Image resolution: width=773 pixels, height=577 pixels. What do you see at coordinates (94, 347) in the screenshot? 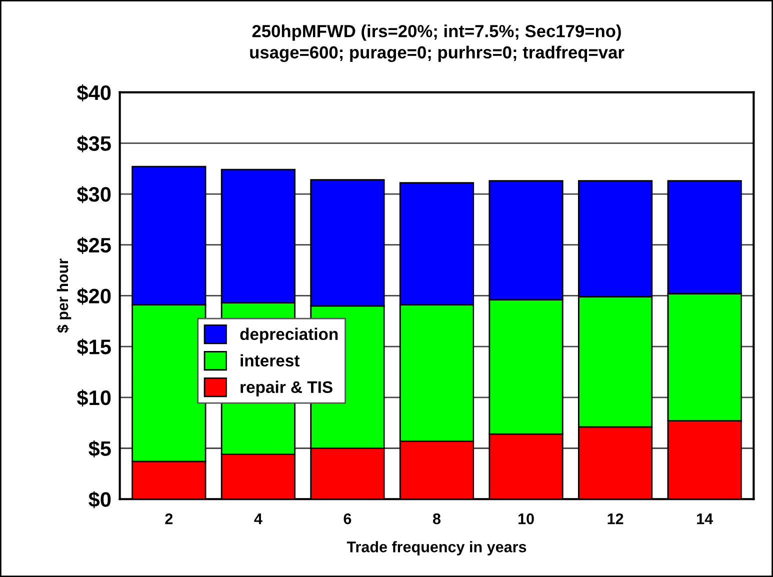
I see `y-tick-label: $15` at bounding box center [94, 347].